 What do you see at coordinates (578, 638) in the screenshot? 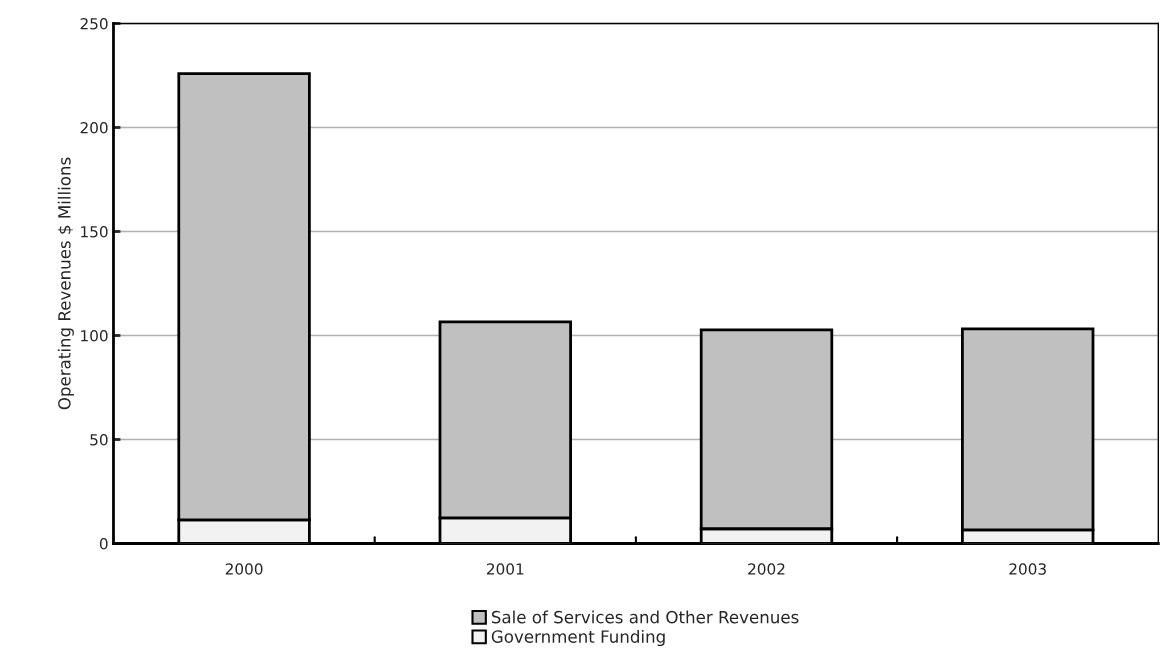
I see `legend-label: Government Funding` at bounding box center [578, 638].